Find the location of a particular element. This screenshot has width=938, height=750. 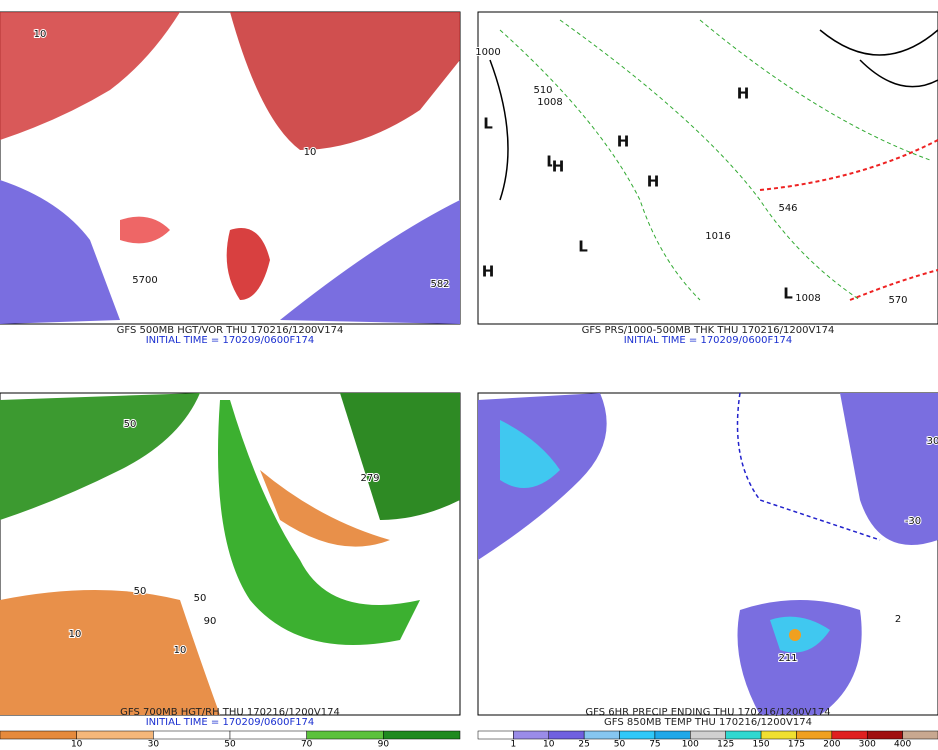

colorbar-label: 25 is located at coordinates (583, 745).